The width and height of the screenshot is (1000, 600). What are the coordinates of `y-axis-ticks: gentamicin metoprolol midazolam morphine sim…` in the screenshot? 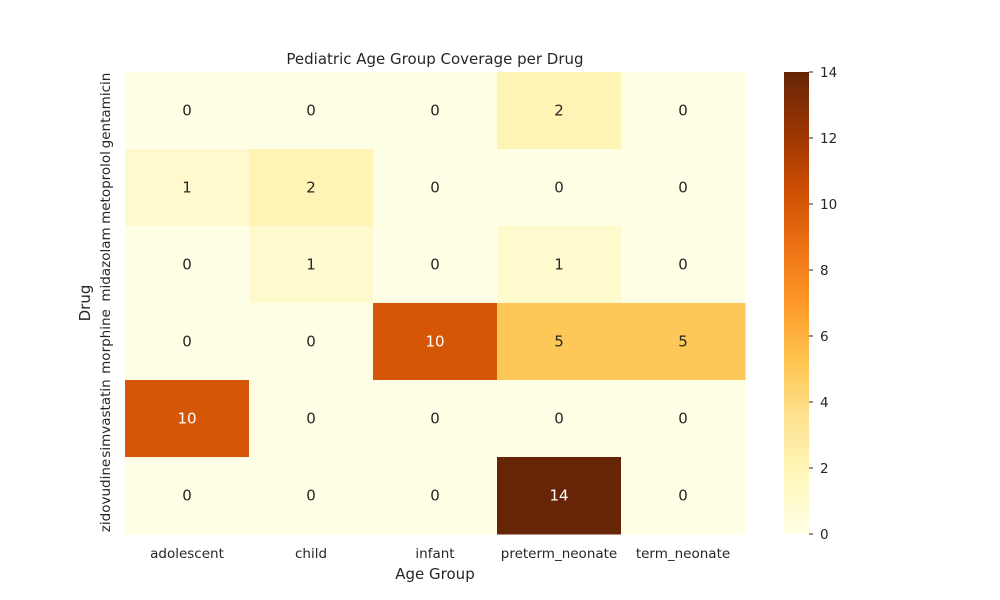 It's located at (106, 303).